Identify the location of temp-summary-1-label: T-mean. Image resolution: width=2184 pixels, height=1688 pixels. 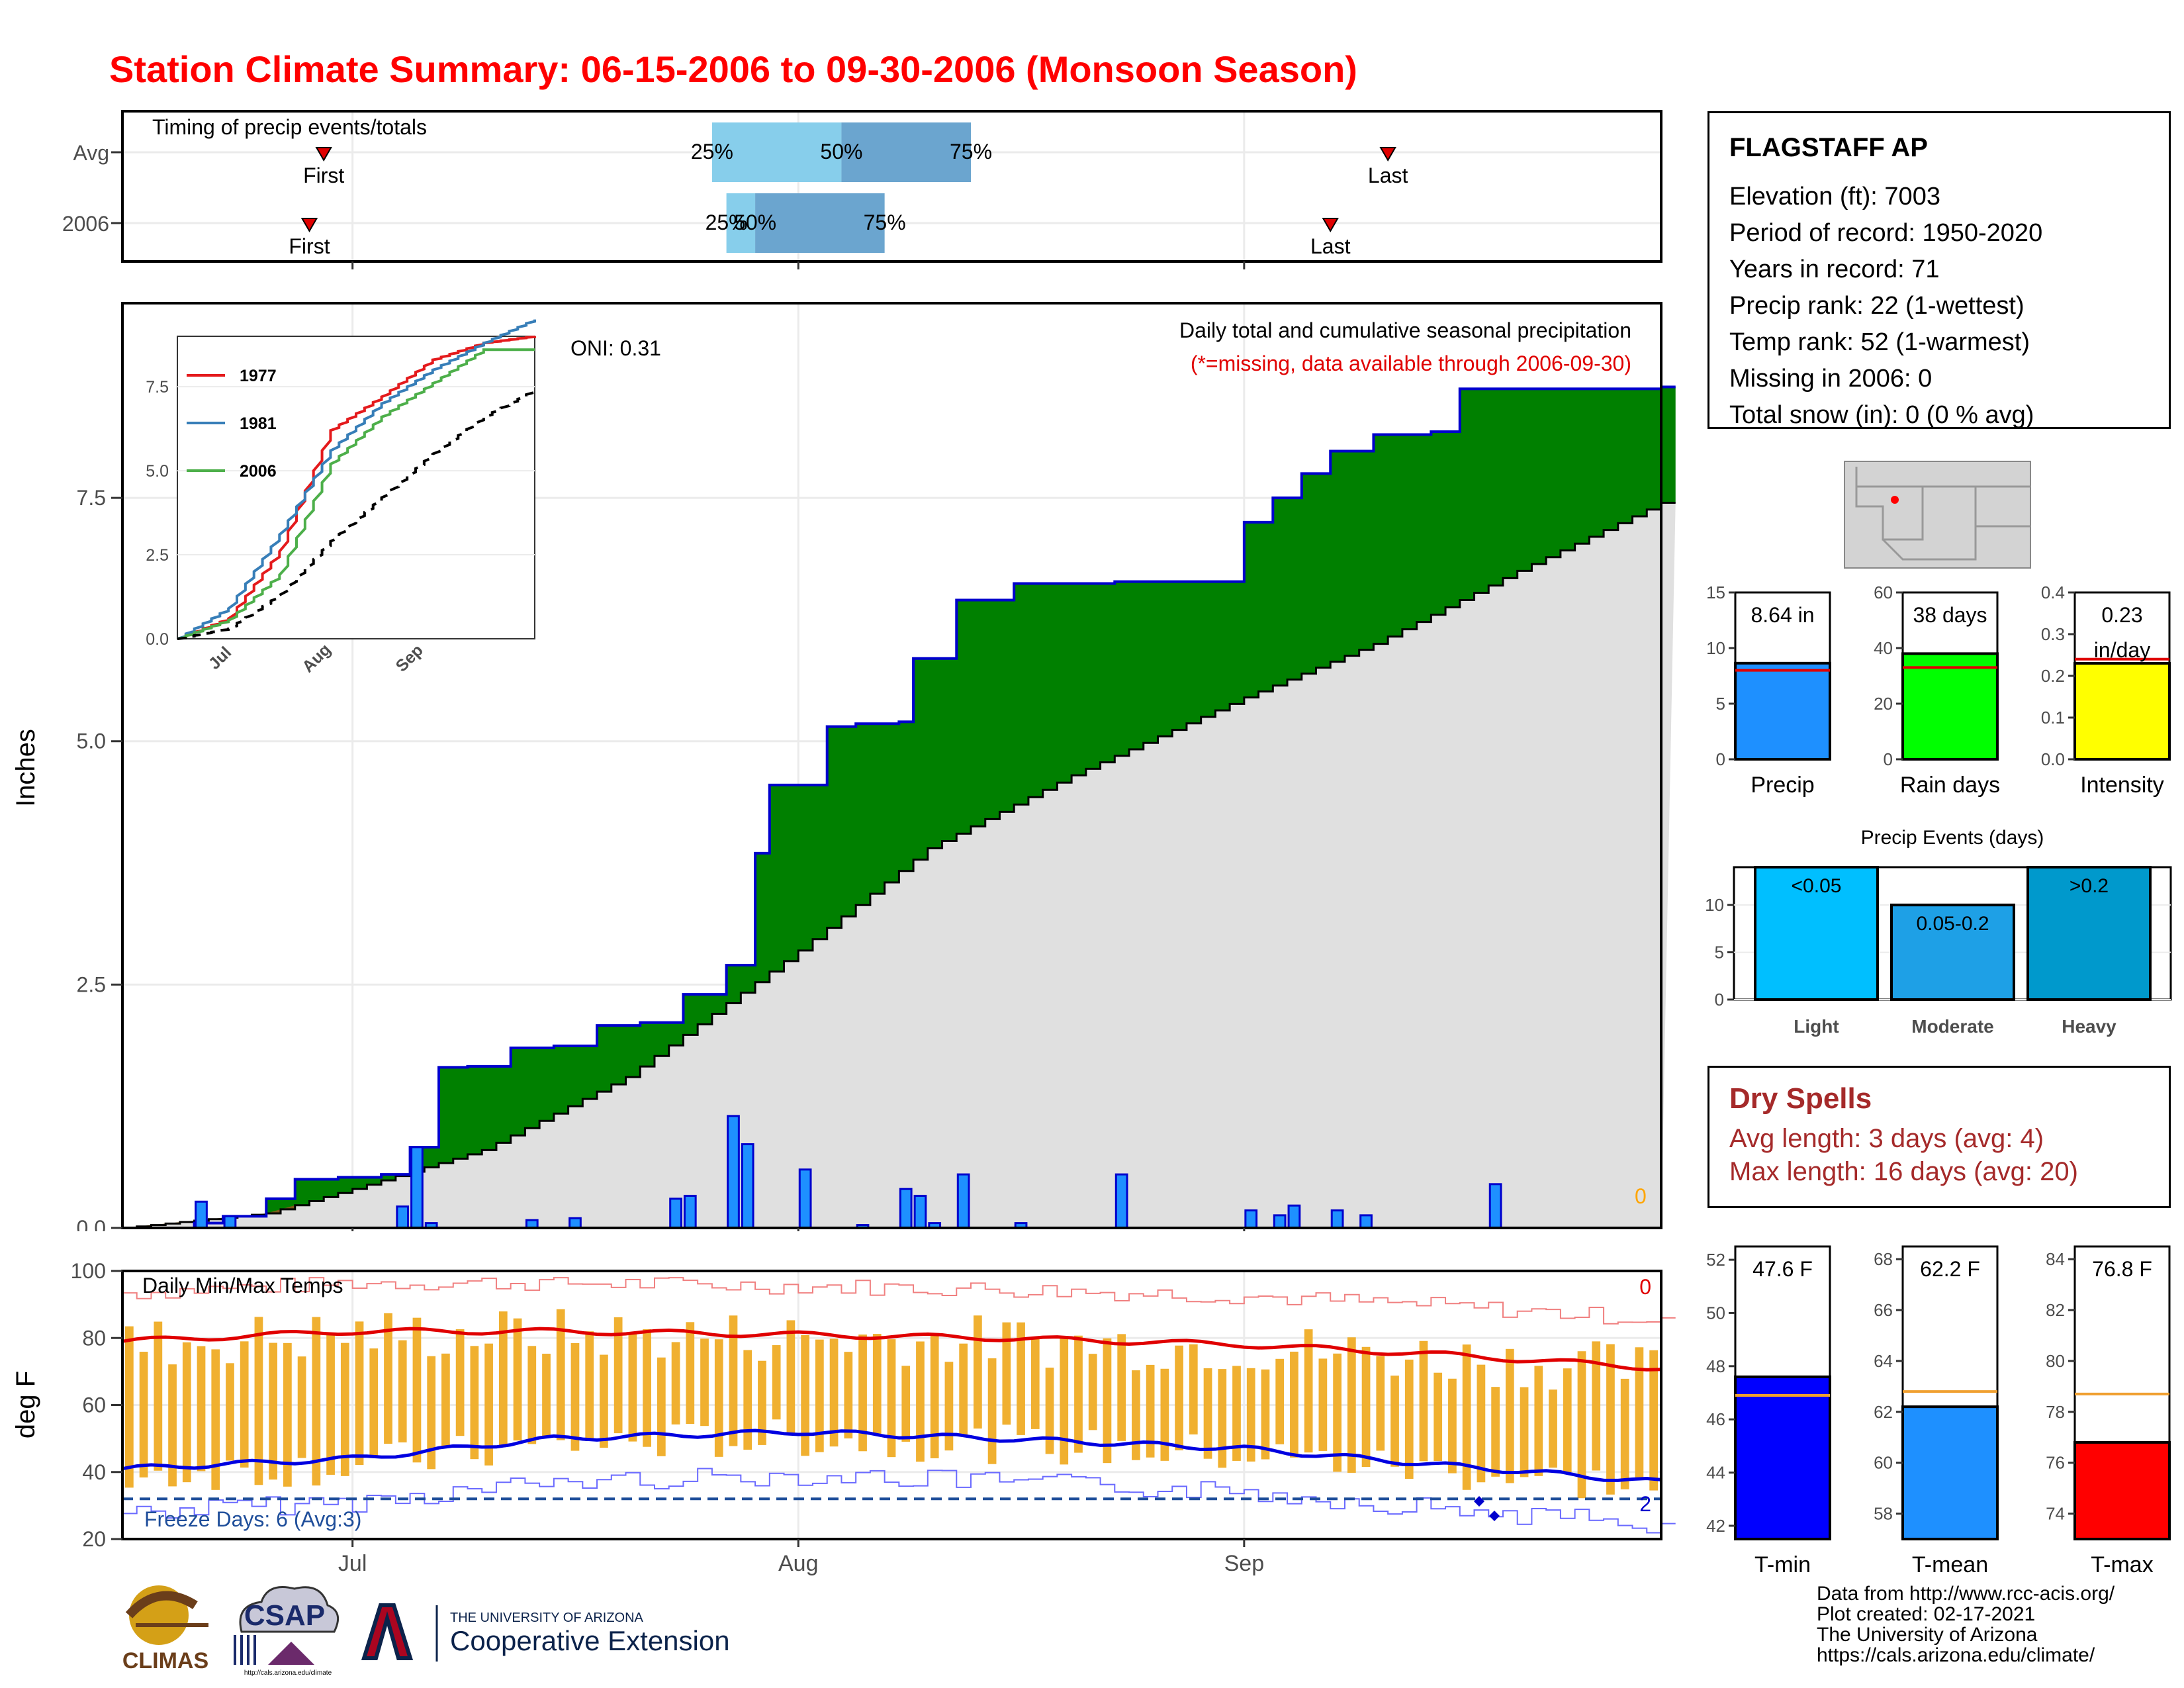
(1950, 1564).